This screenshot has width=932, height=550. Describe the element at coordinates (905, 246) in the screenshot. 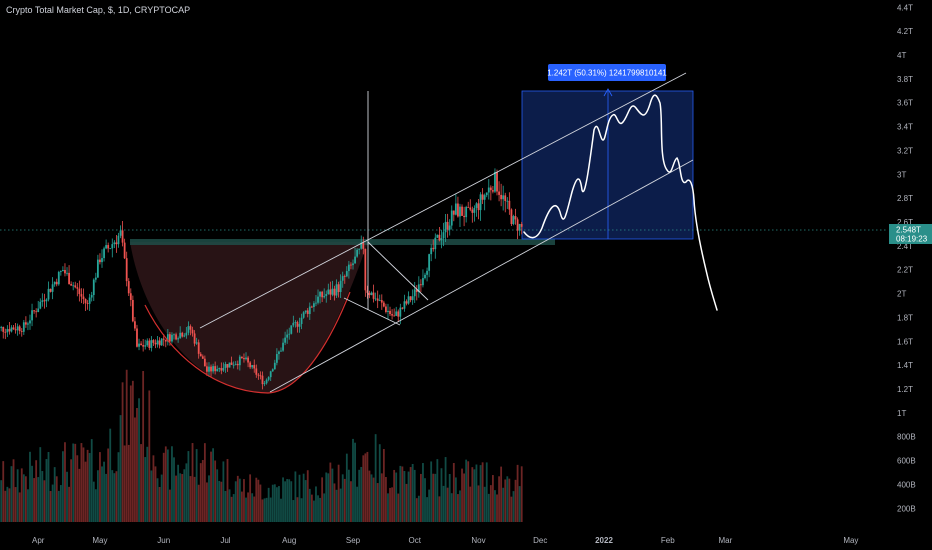

I see `price-axis-label: 2.4T` at that location.